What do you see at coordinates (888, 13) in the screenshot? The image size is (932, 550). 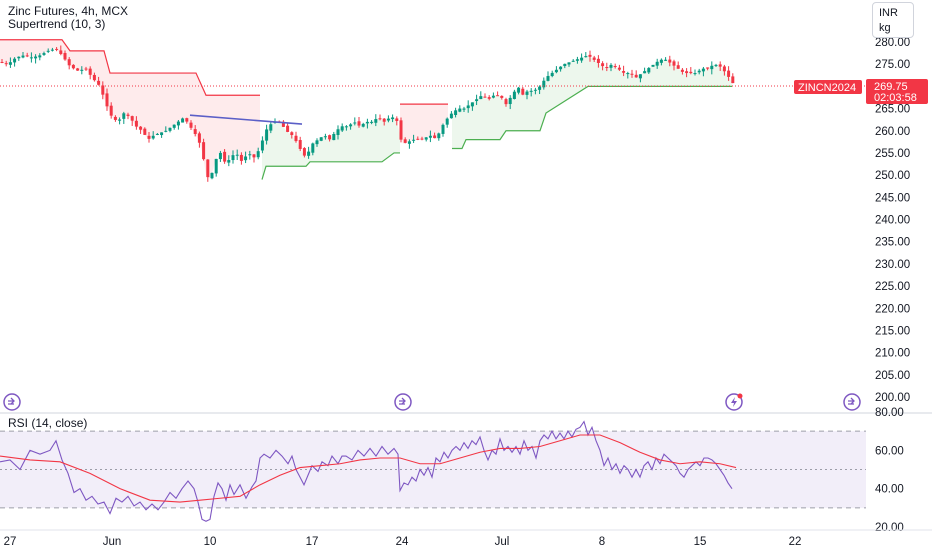 I see `currency-label: INR` at bounding box center [888, 13].